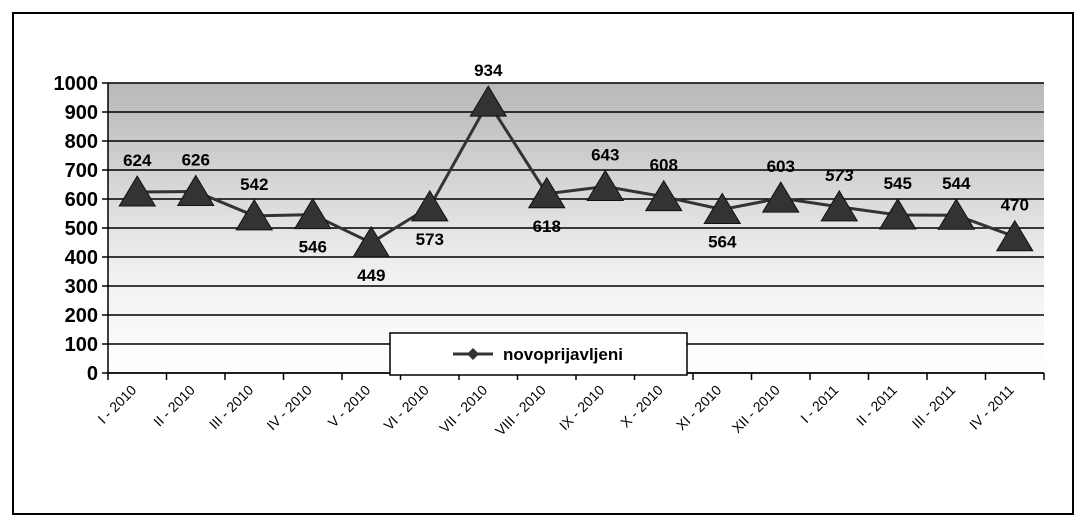 The image size is (1088, 528). What do you see at coordinates (582, 408) in the screenshot?
I see `x-tick-label: IX - 2010` at bounding box center [582, 408].